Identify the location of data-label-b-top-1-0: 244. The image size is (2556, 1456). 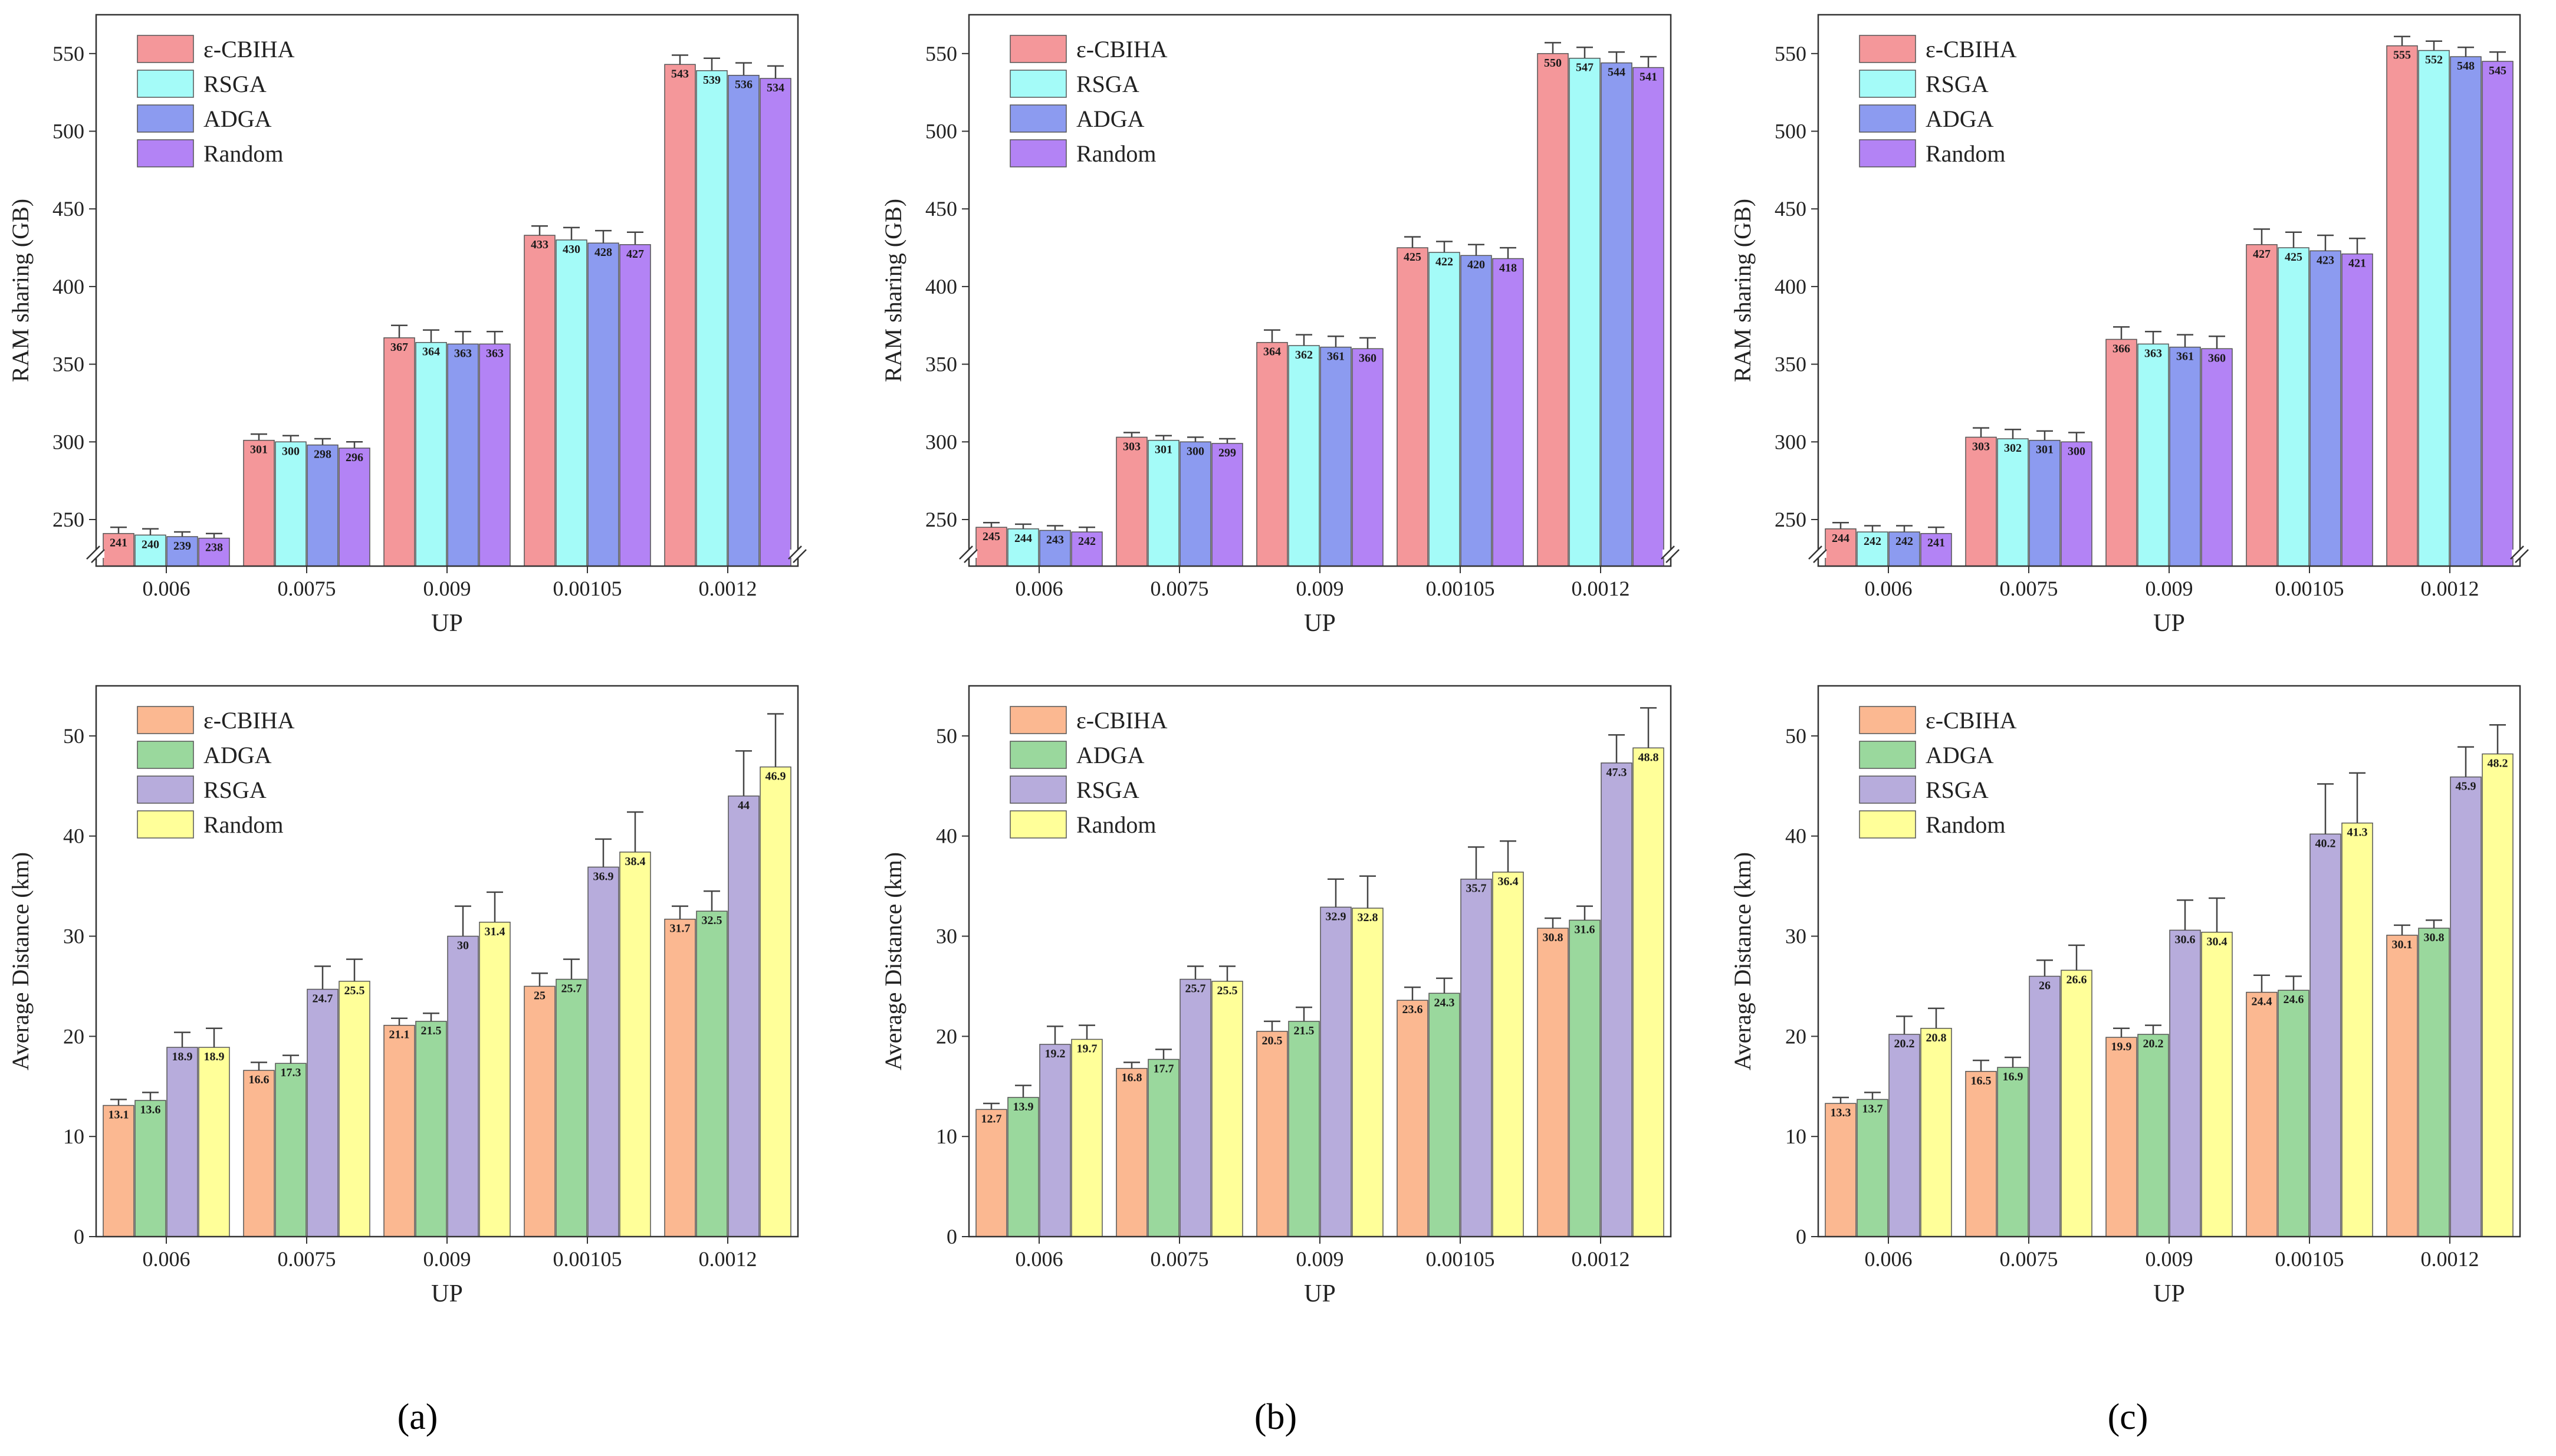
(1023, 538).